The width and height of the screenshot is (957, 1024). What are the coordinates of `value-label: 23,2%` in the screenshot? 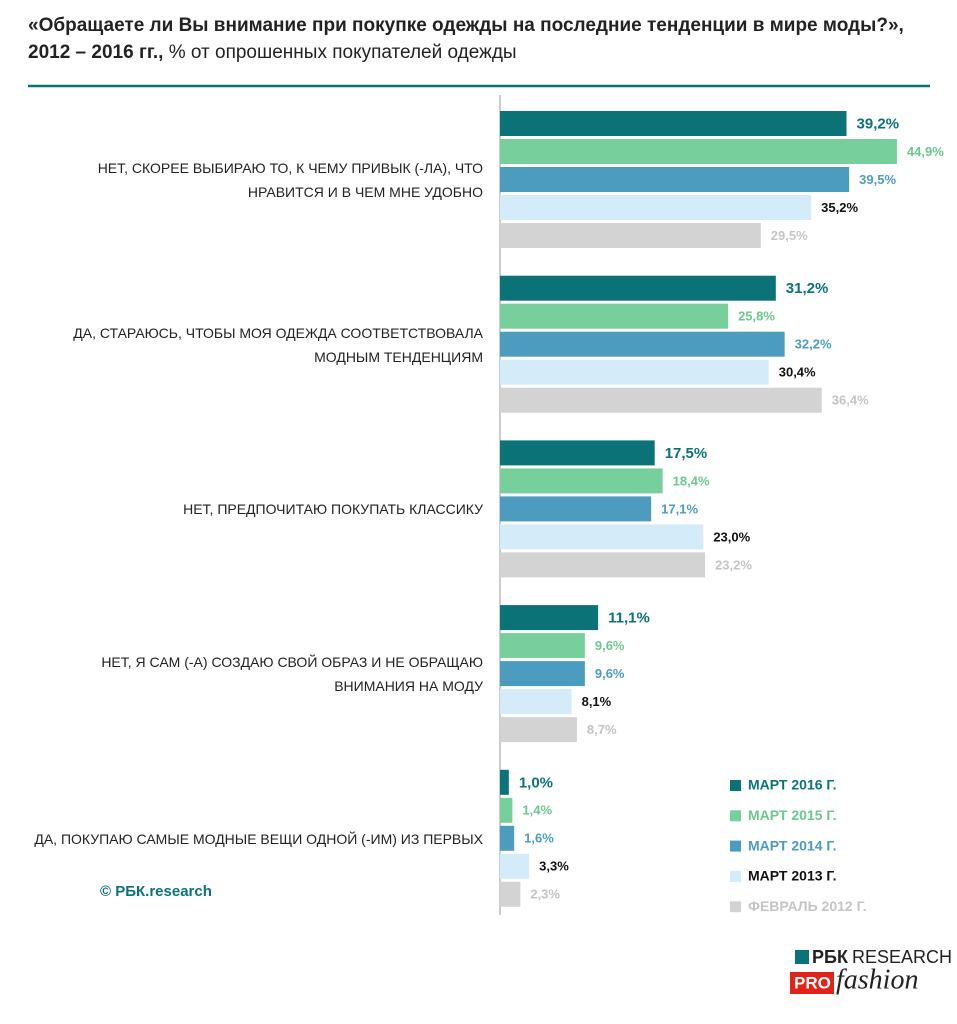 It's located at (733, 564).